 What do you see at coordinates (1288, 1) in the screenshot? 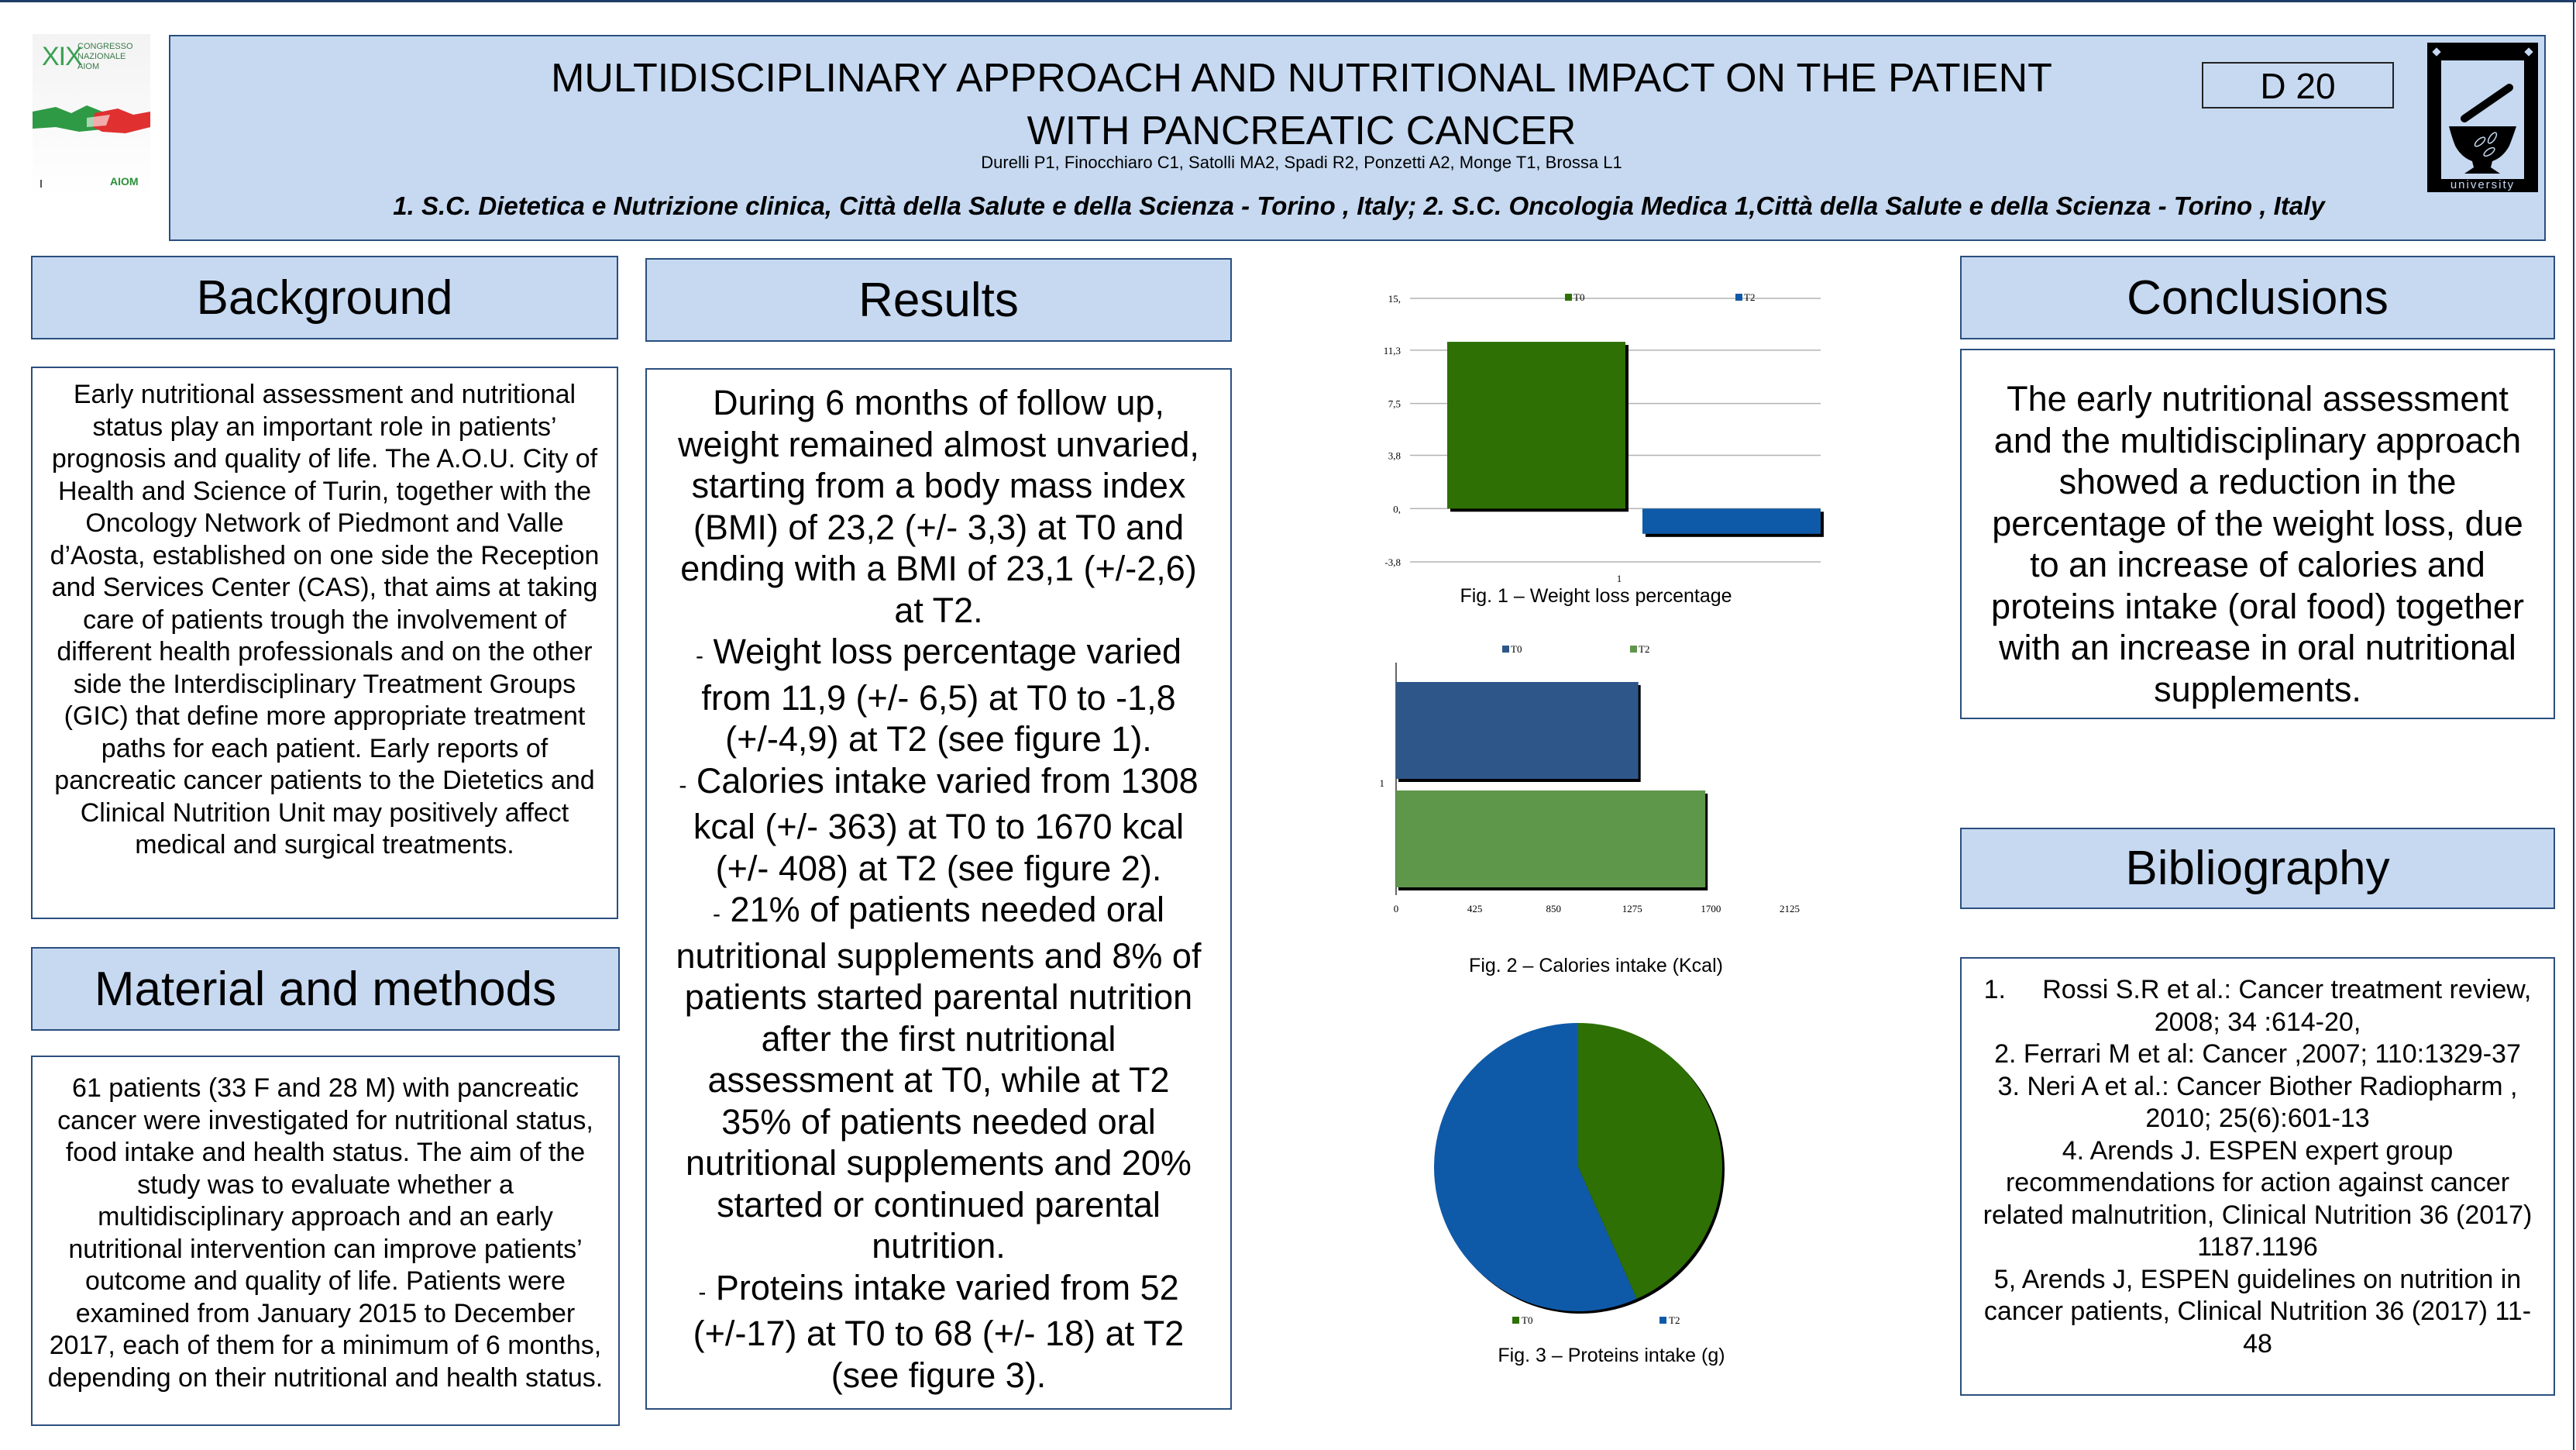
I see `top-border` at bounding box center [1288, 1].